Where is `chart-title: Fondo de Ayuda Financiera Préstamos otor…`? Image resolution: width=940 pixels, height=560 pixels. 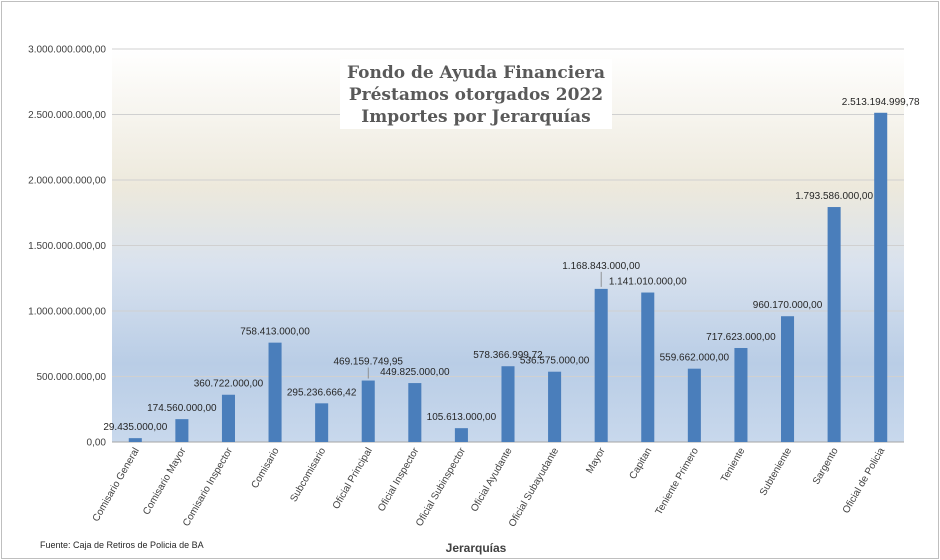
chart-title: Fondo de Ayuda Financiera Préstamos otor… is located at coordinates (476, 94).